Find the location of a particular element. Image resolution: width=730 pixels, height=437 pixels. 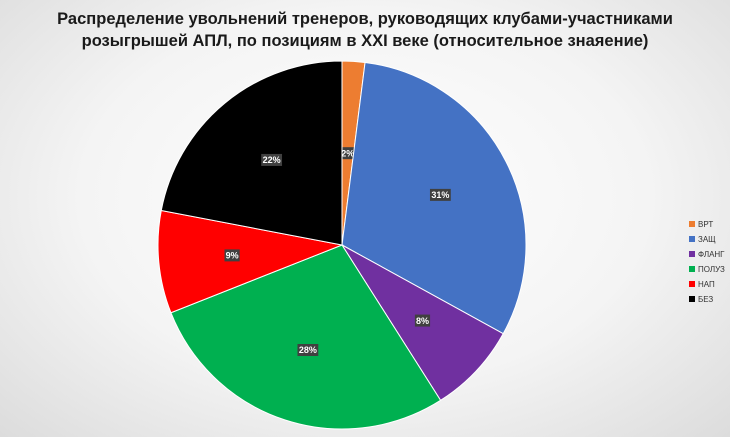

data-label-text: 9% is located at coordinates (232, 256).